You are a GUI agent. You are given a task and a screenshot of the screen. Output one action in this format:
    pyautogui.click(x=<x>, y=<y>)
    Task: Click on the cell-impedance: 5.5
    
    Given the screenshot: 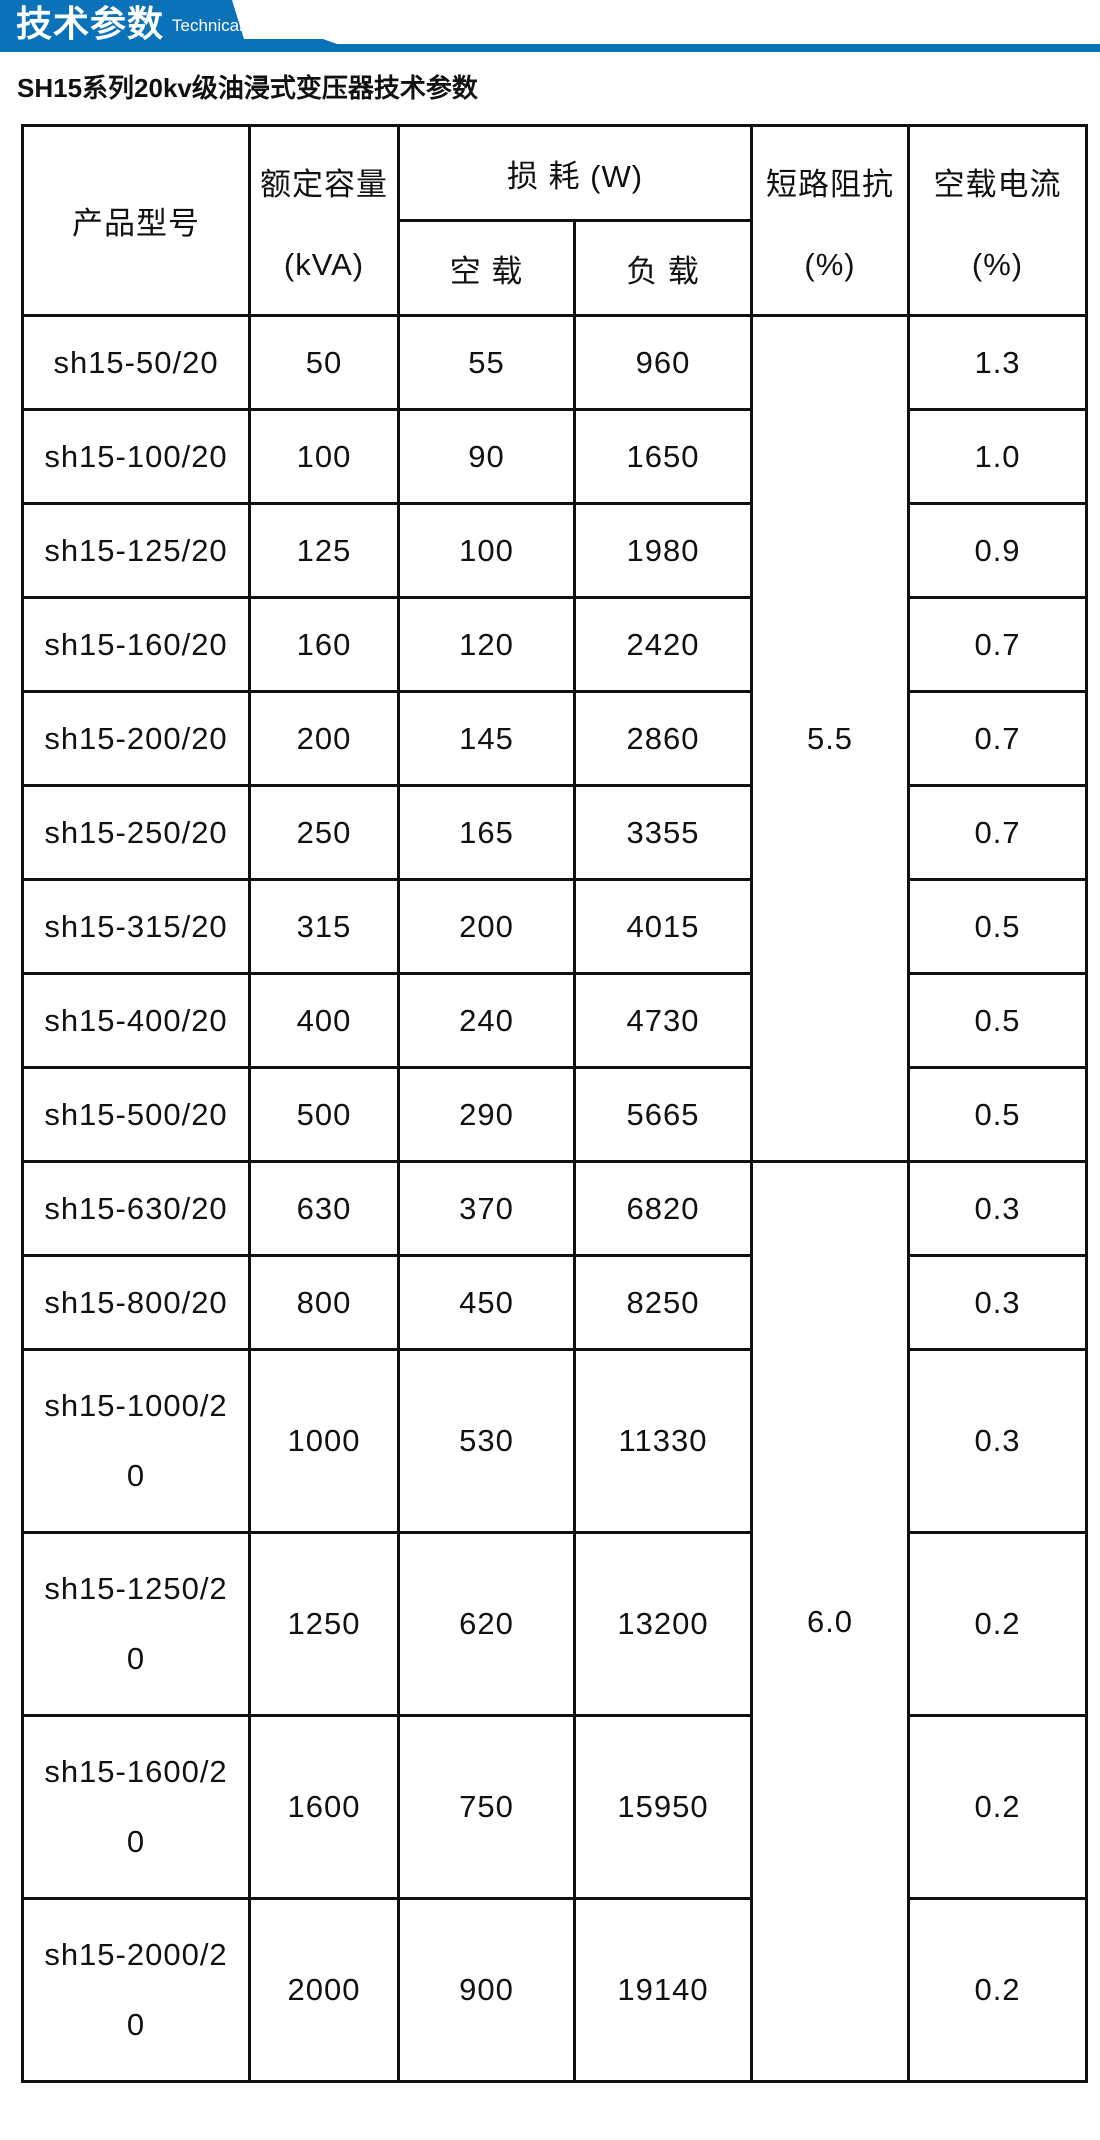 What is the action you would take?
    pyautogui.click(x=830, y=738)
    